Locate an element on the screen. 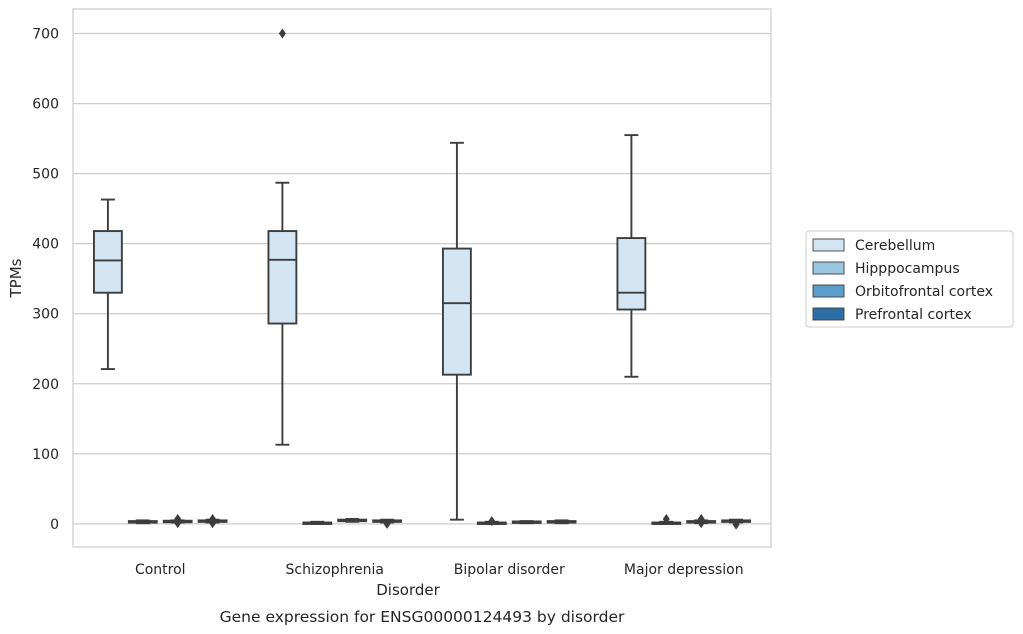  legend-label: Orbitofrontal cortex is located at coordinates (924, 292).